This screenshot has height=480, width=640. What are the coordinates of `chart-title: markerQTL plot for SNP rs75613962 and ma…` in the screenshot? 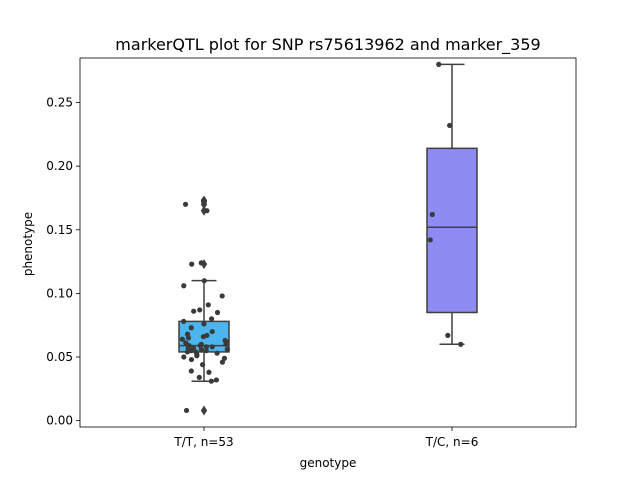 It's located at (327, 45).